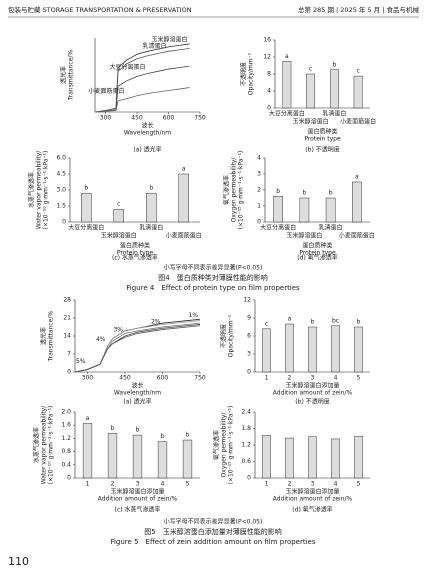 This screenshot has height=577, width=427. Describe the element at coordinates (246, 428) in the screenshot. I see `y-tick-label: 1.8` at that location.